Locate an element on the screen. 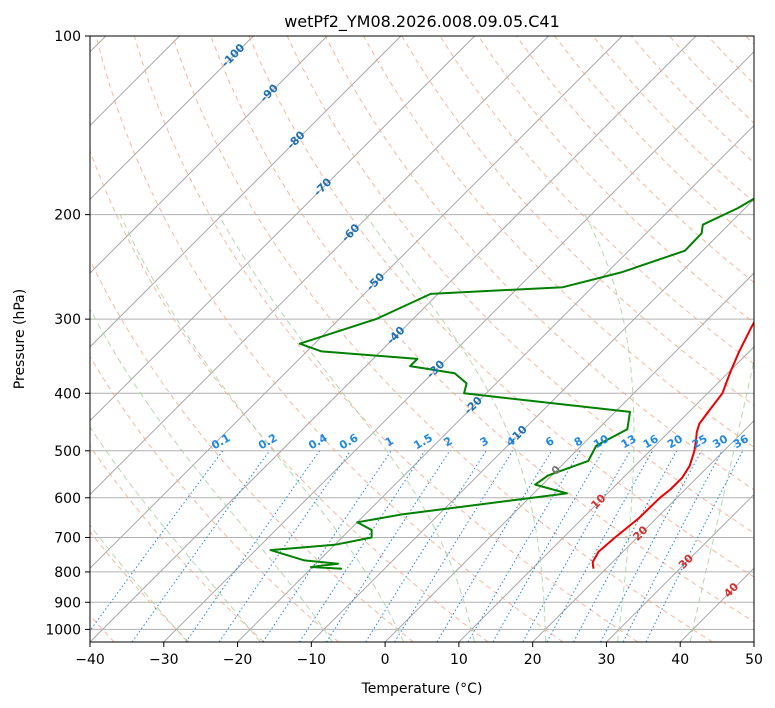 Image resolution: width=775 pixels, height=708 pixels. y-tick-label: 900 is located at coordinates (67, 603).